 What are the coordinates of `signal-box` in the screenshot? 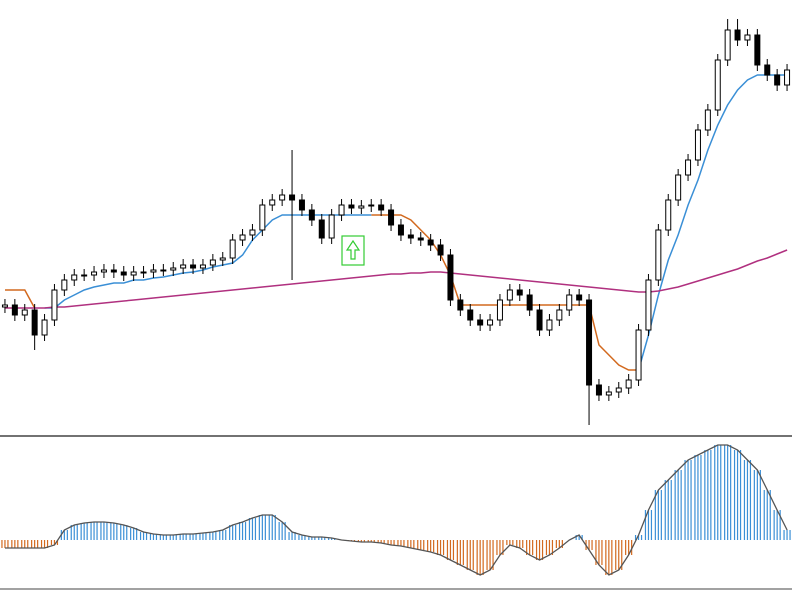 It's located at (353, 250).